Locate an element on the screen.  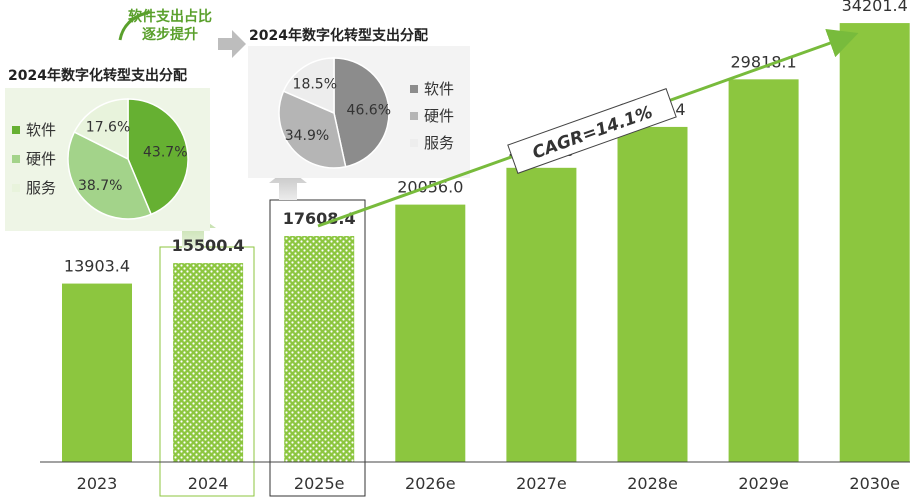
pie-2025: 46.6% 34.9% 18.5% is located at coordinates (334, 113).